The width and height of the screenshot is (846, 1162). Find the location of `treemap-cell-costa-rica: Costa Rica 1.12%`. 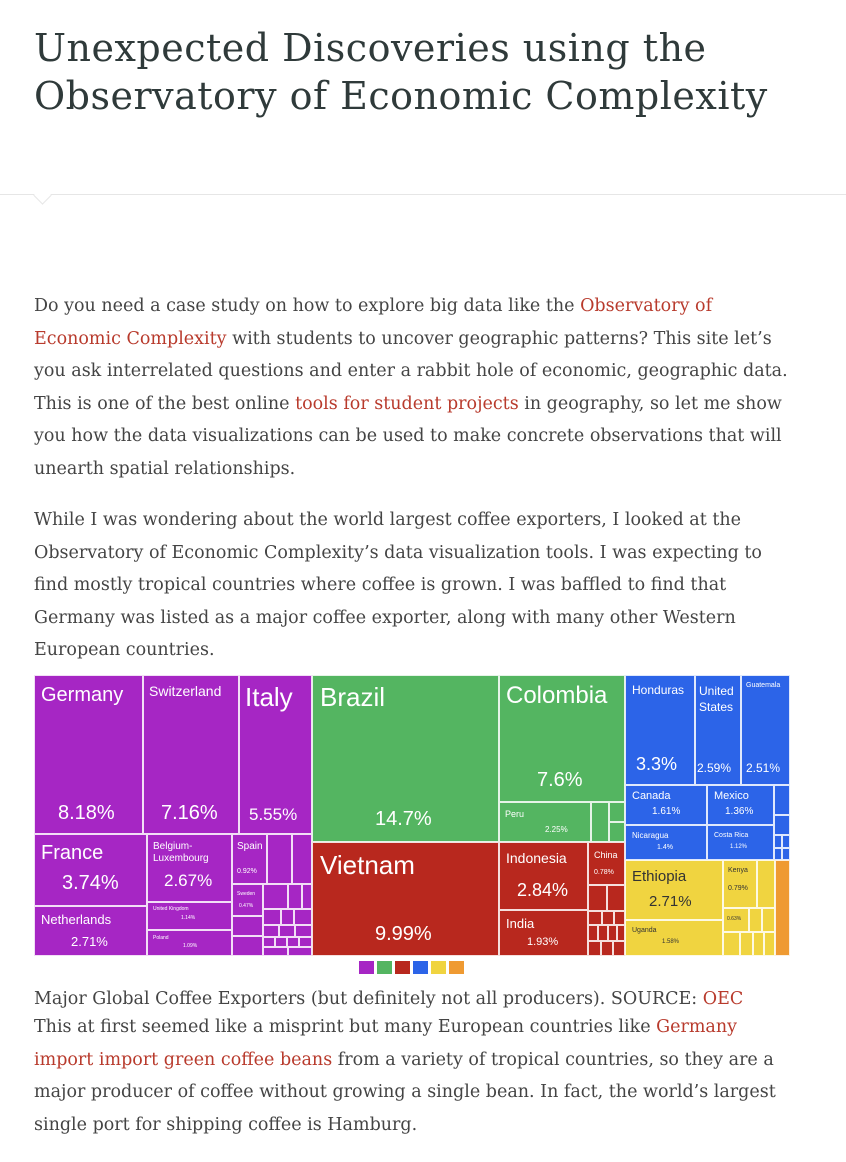

treemap-cell-costa-rica: Costa Rica 1.12% is located at coordinates (740, 842).